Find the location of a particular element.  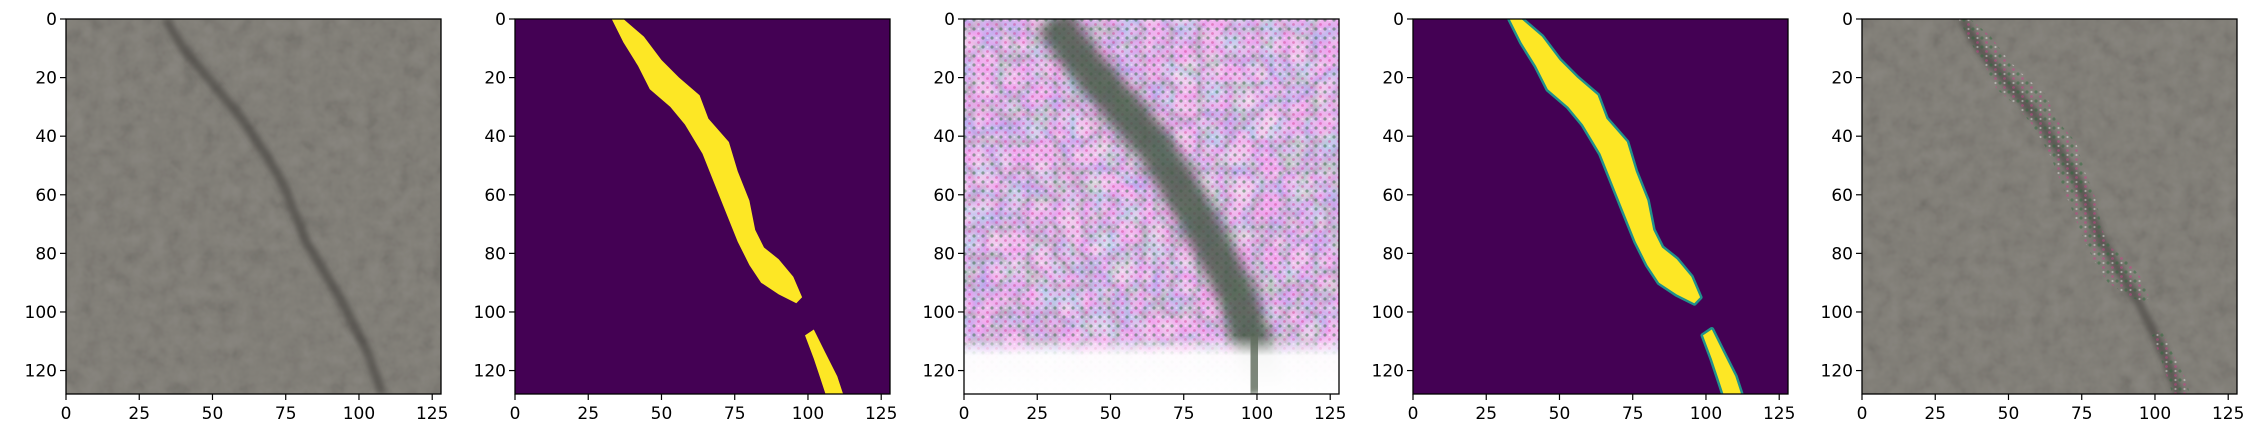

overlay-photo-image is located at coordinates (2049, 206).